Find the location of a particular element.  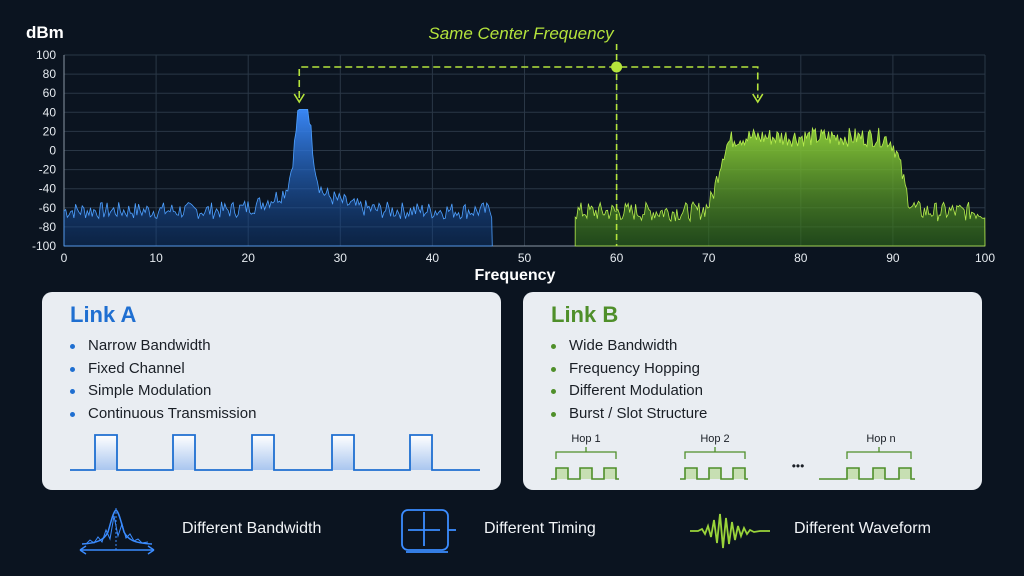

legend-waveform: Different Waveform is located at coordinates (828, 531).